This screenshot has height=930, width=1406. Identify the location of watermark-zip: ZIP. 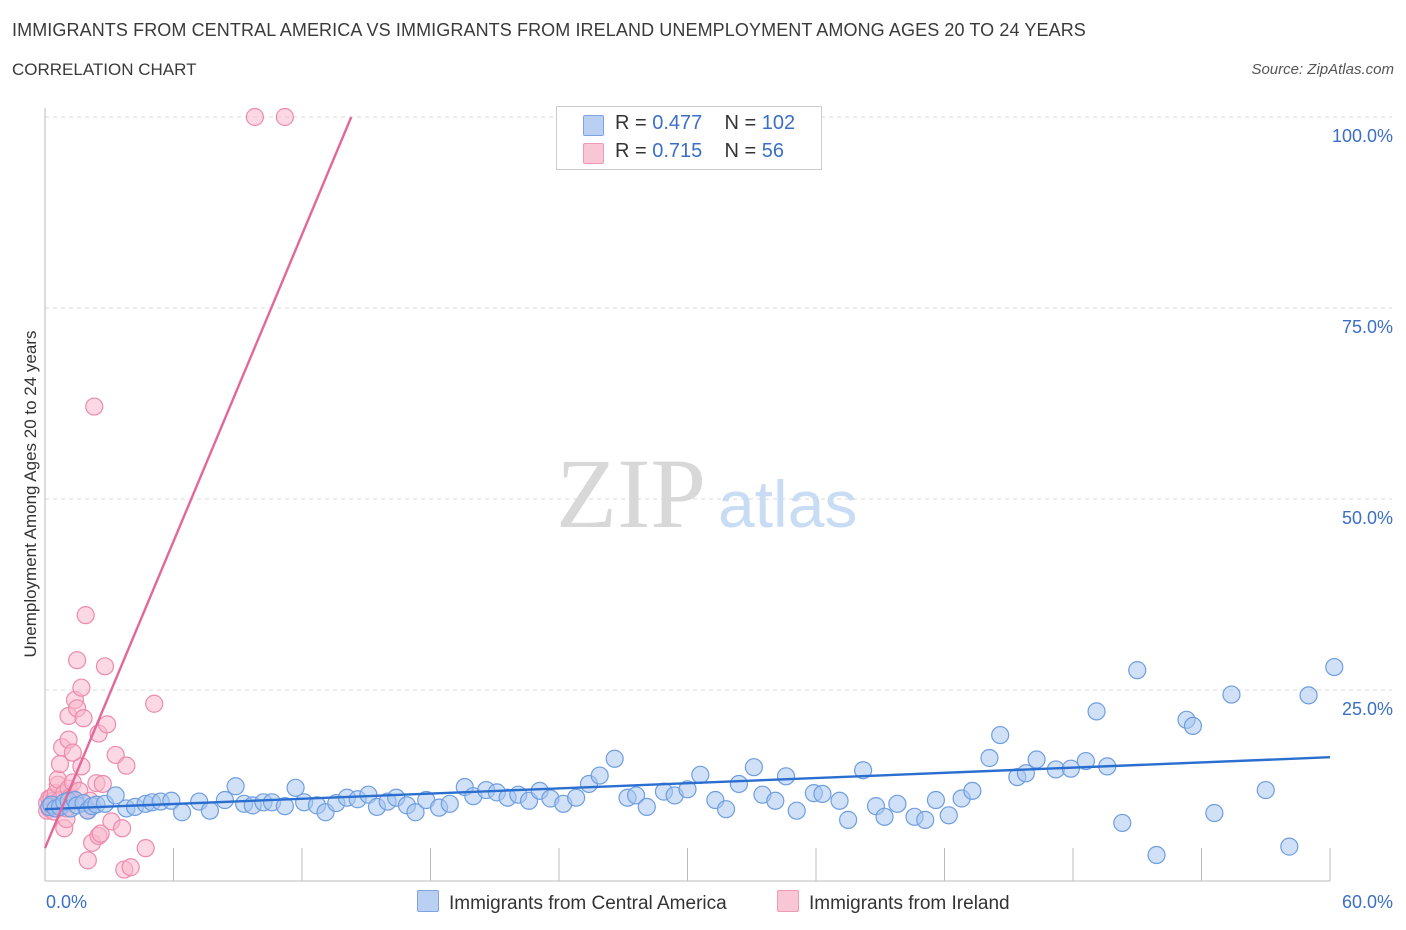
(631, 493).